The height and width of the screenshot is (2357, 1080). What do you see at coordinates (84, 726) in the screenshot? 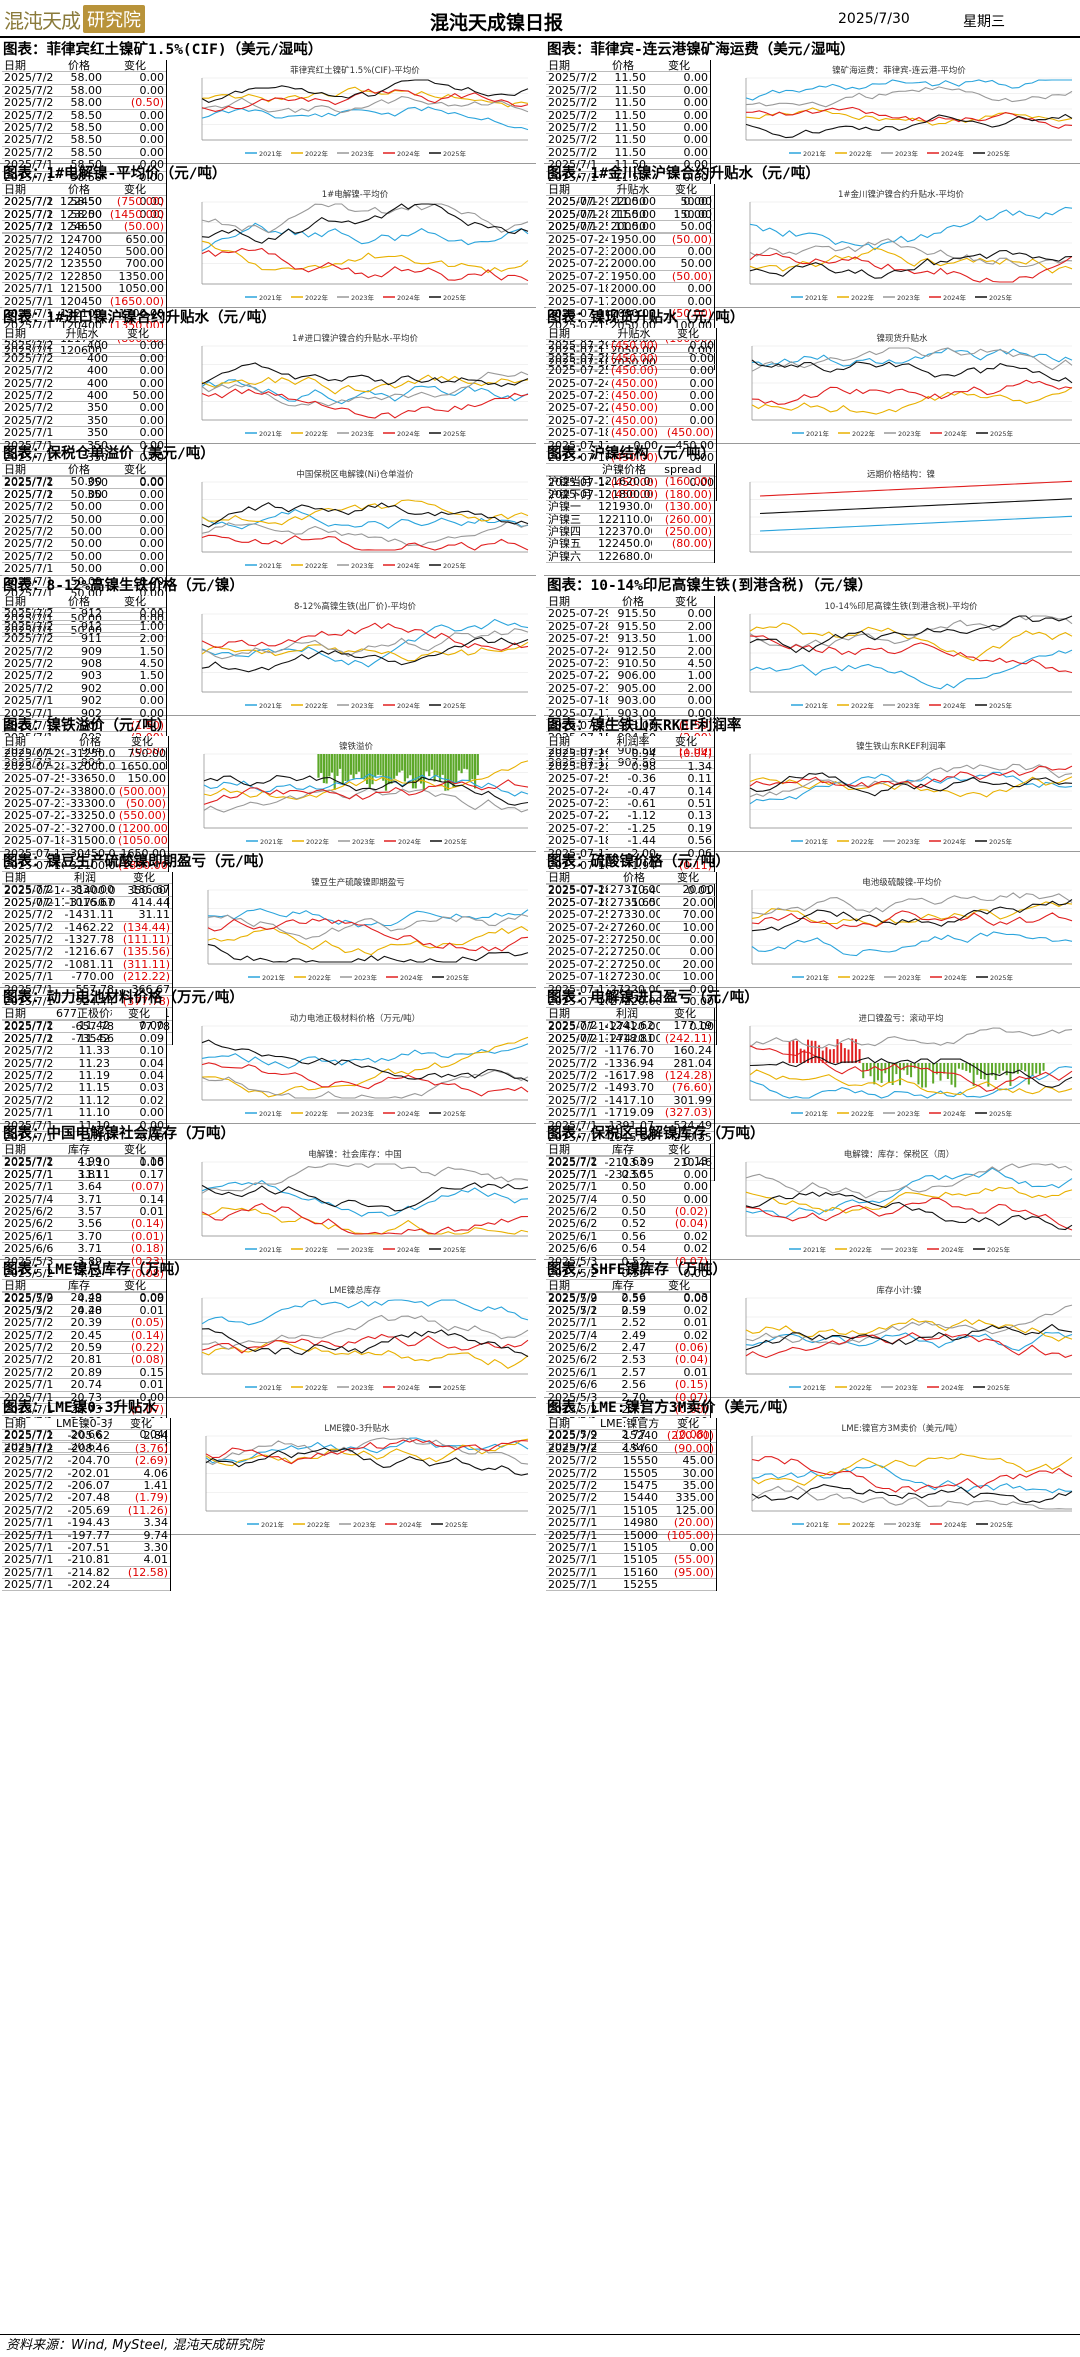
I see `table-row: 2025/7/16900(1.50)` at bounding box center [84, 726].